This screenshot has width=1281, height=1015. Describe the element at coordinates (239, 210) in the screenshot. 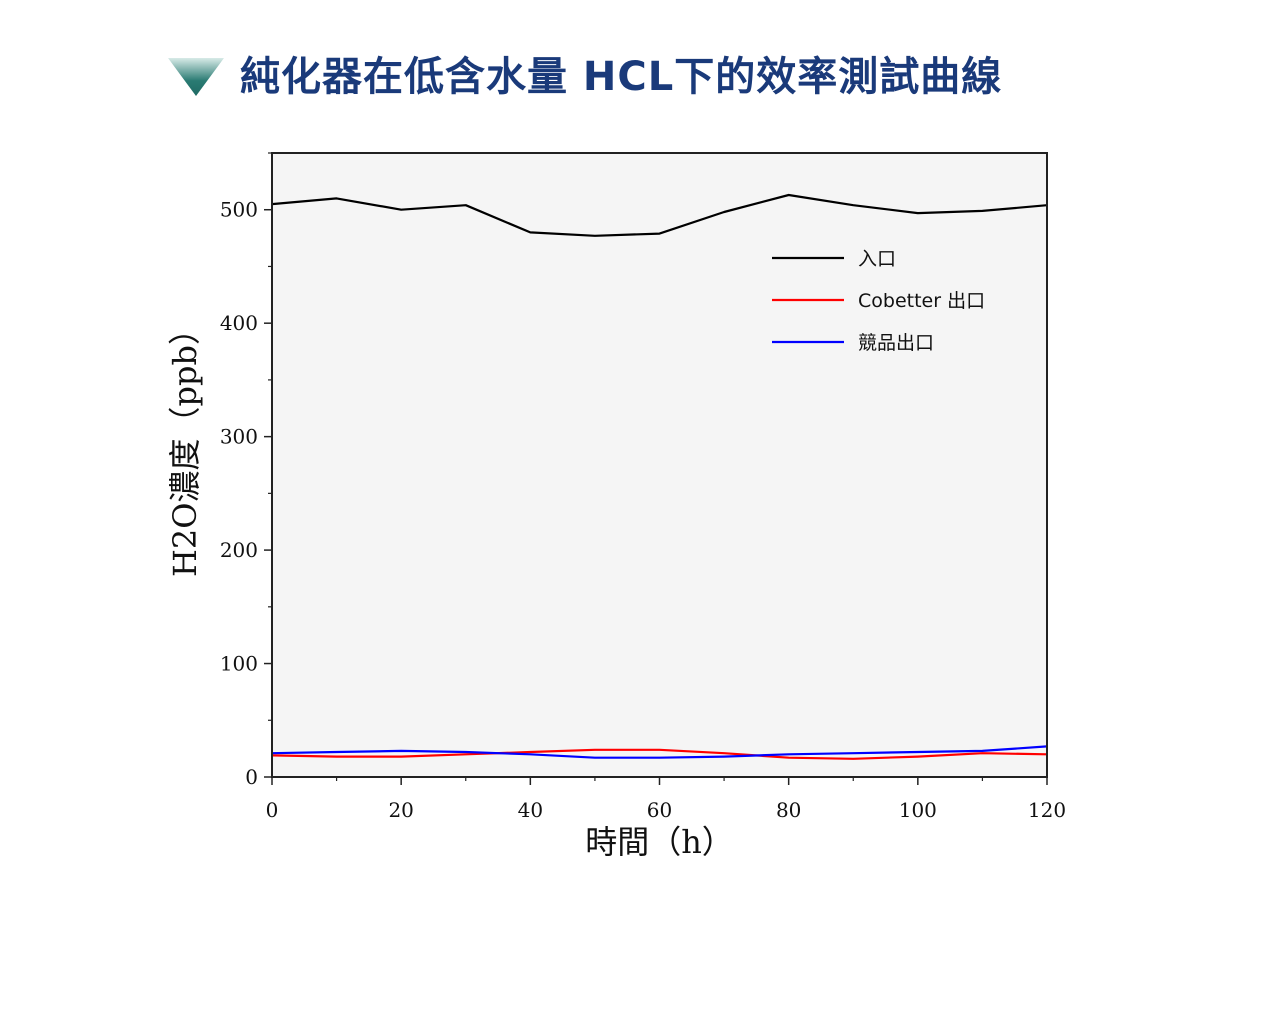

I see `y-tick-label: 500` at that location.